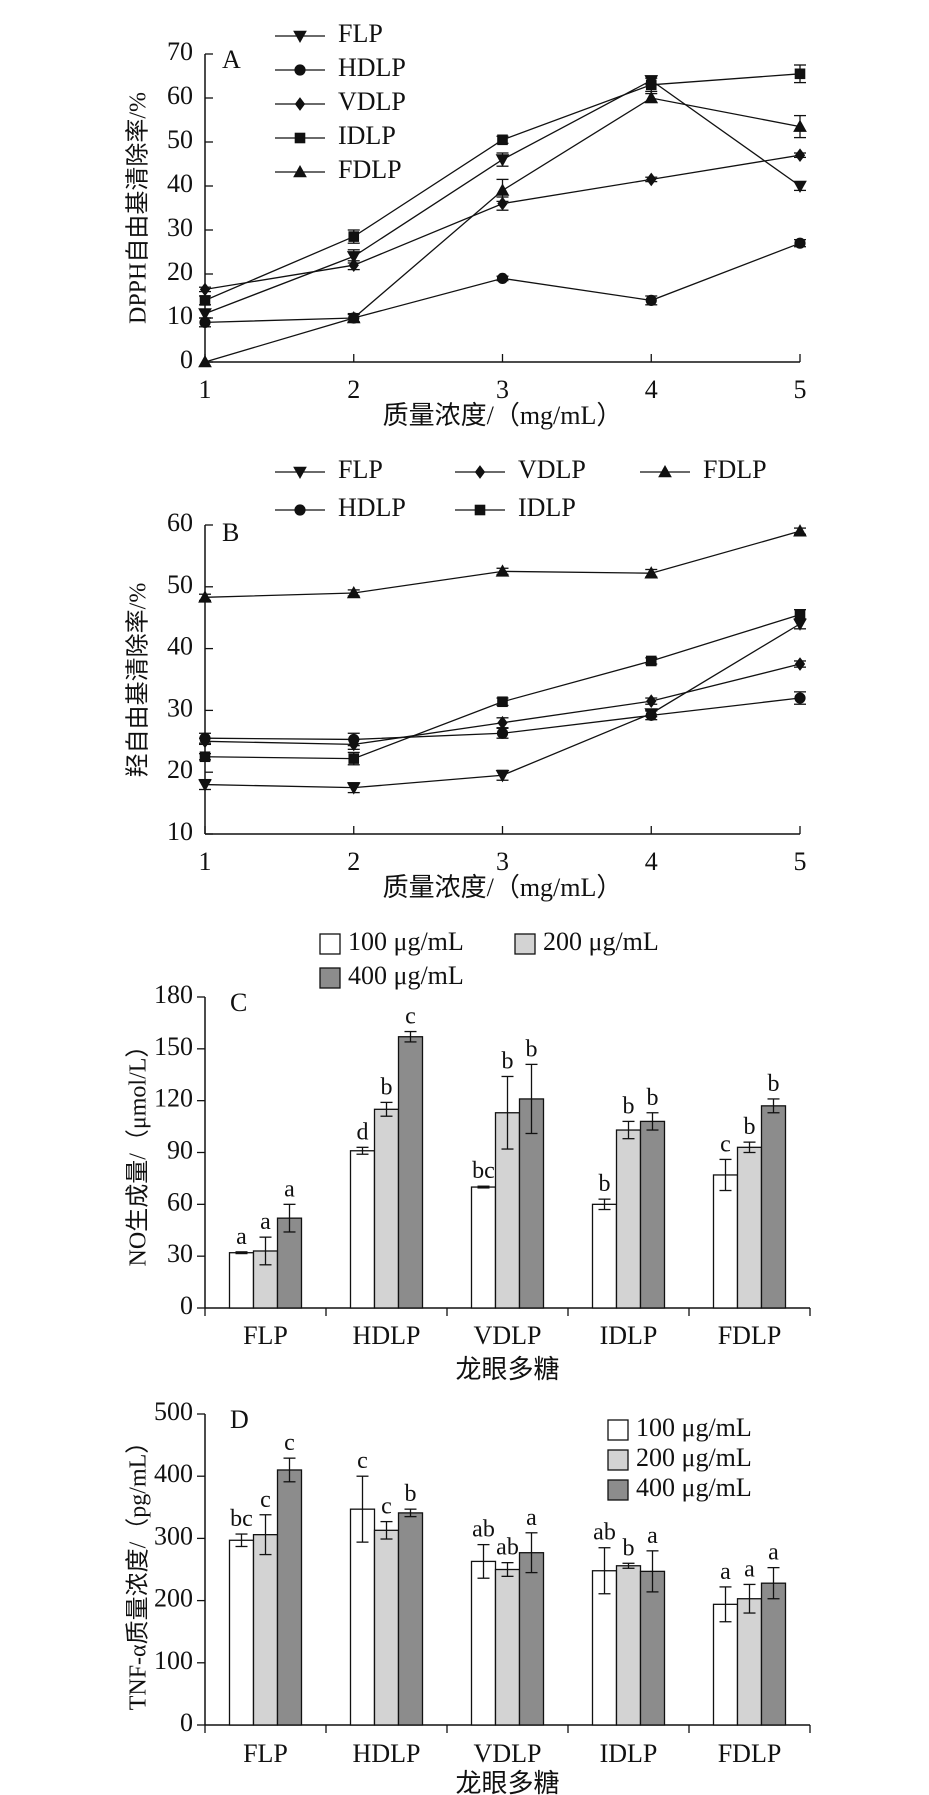 The height and width of the screenshot is (1795, 929). Describe the element at coordinates (186, 359) in the screenshot. I see `panel-a-y-tick-label: 0` at that location.